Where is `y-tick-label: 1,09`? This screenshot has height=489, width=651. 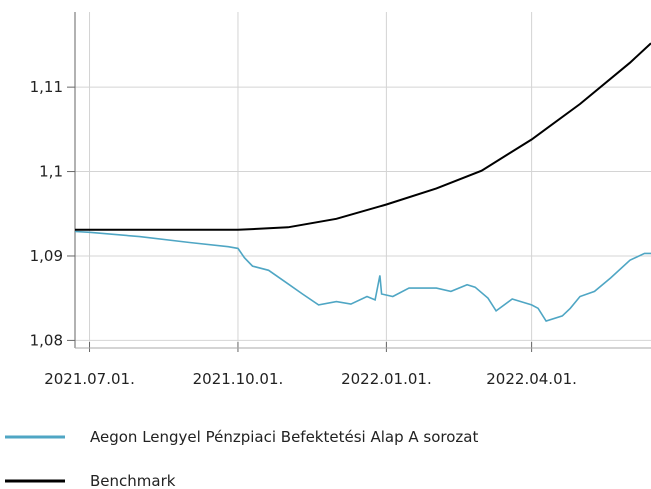 y-tick-label: 1,09 is located at coordinates (46, 256).